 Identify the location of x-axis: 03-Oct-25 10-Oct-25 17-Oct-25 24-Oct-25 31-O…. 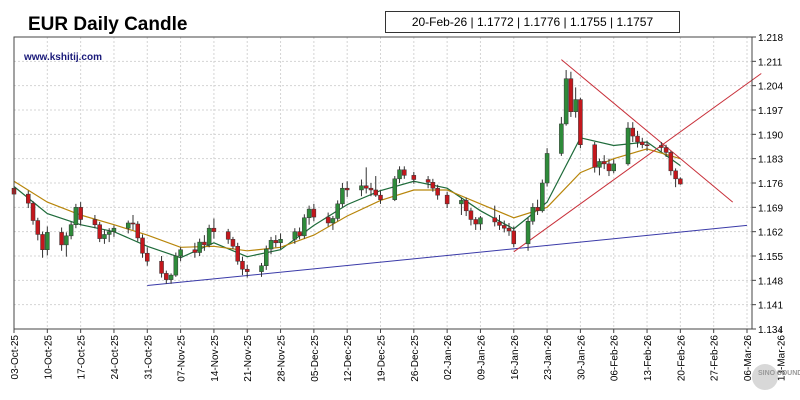
(398, 355).